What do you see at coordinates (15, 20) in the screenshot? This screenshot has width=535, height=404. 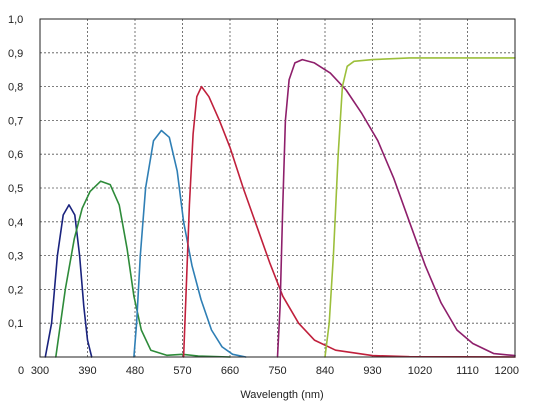 I see `y-tick-label: 1,0` at bounding box center [15, 20].